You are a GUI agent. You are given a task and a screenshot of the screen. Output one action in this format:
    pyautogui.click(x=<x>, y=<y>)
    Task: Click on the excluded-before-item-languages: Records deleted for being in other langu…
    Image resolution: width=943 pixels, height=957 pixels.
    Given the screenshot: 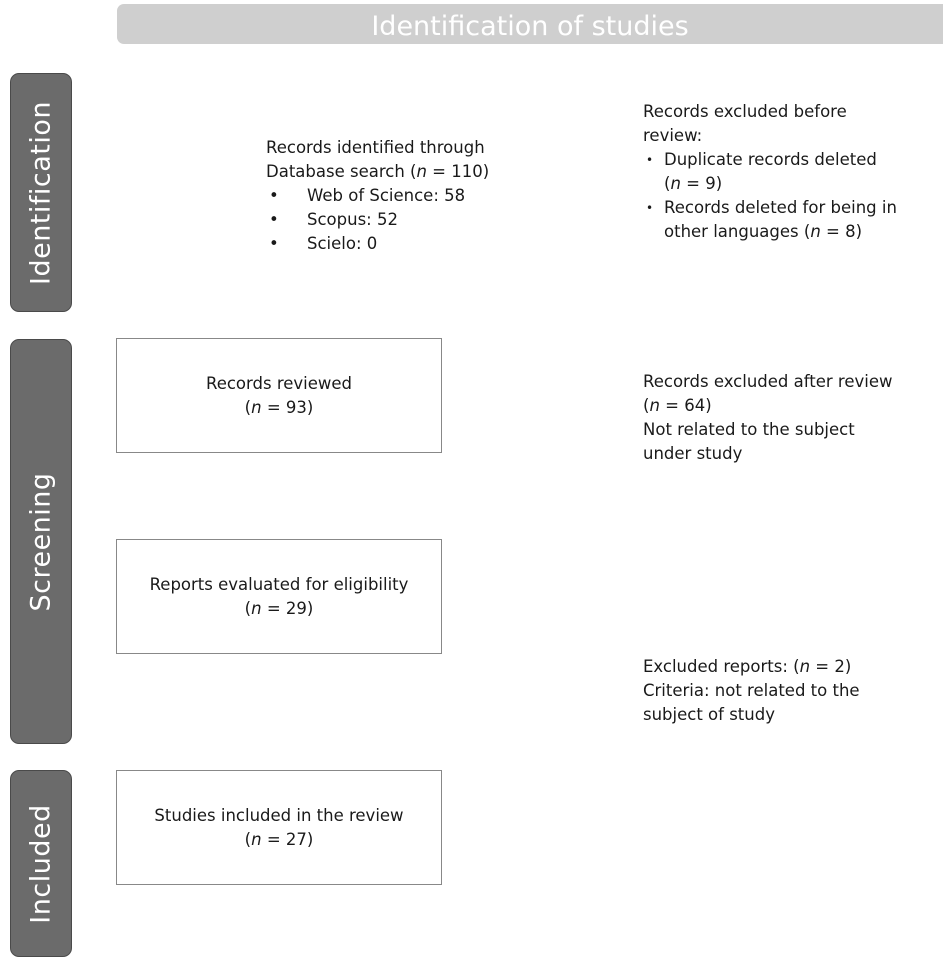 What is the action you would take?
    pyautogui.click(x=793, y=220)
    